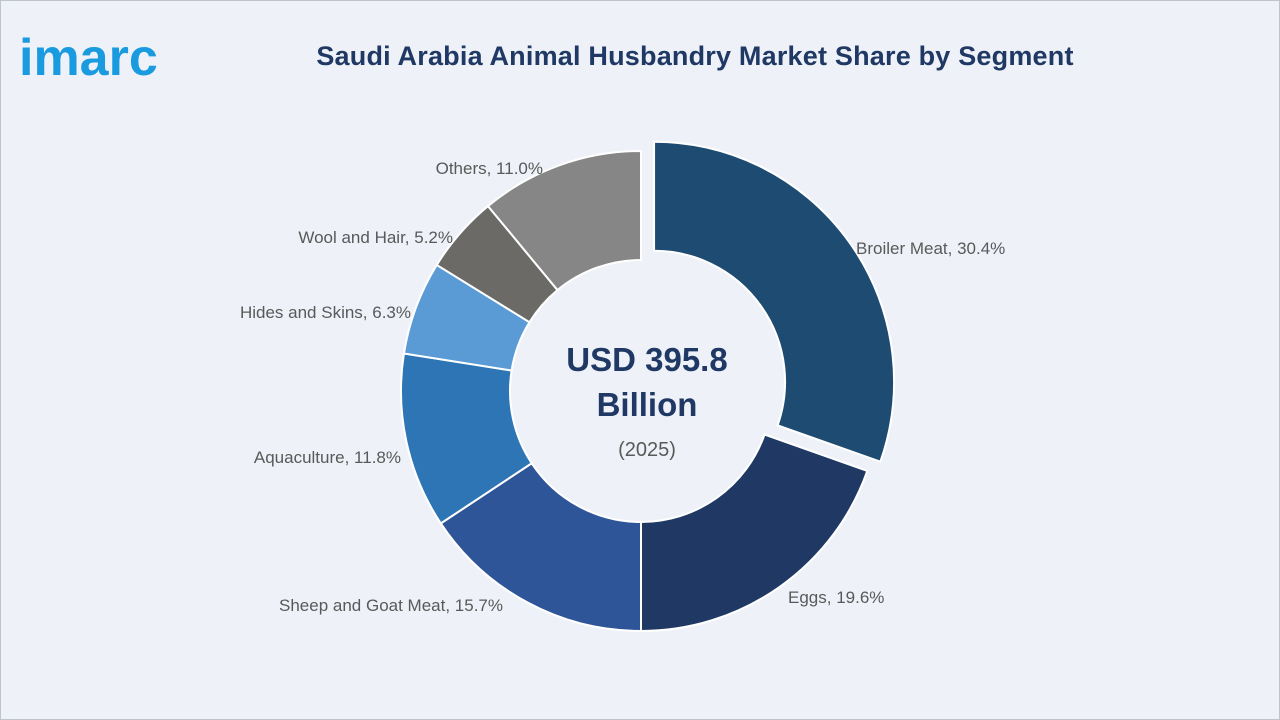 The image size is (1280, 720). What do you see at coordinates (754, 533) in the screenshot?
I see `slice-eggs` at bounding box center [754, 533].